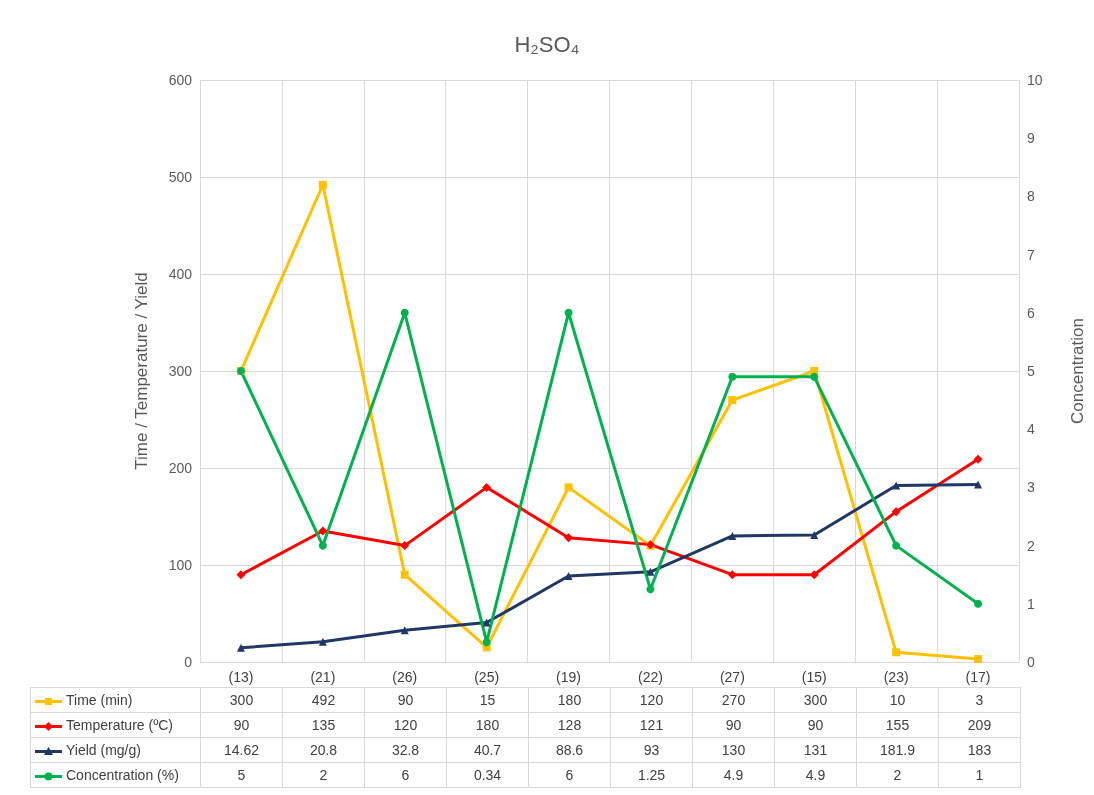  Describe the element at coordinates (569, 725) in the screenshot. I see `data-label: 128` at that location.